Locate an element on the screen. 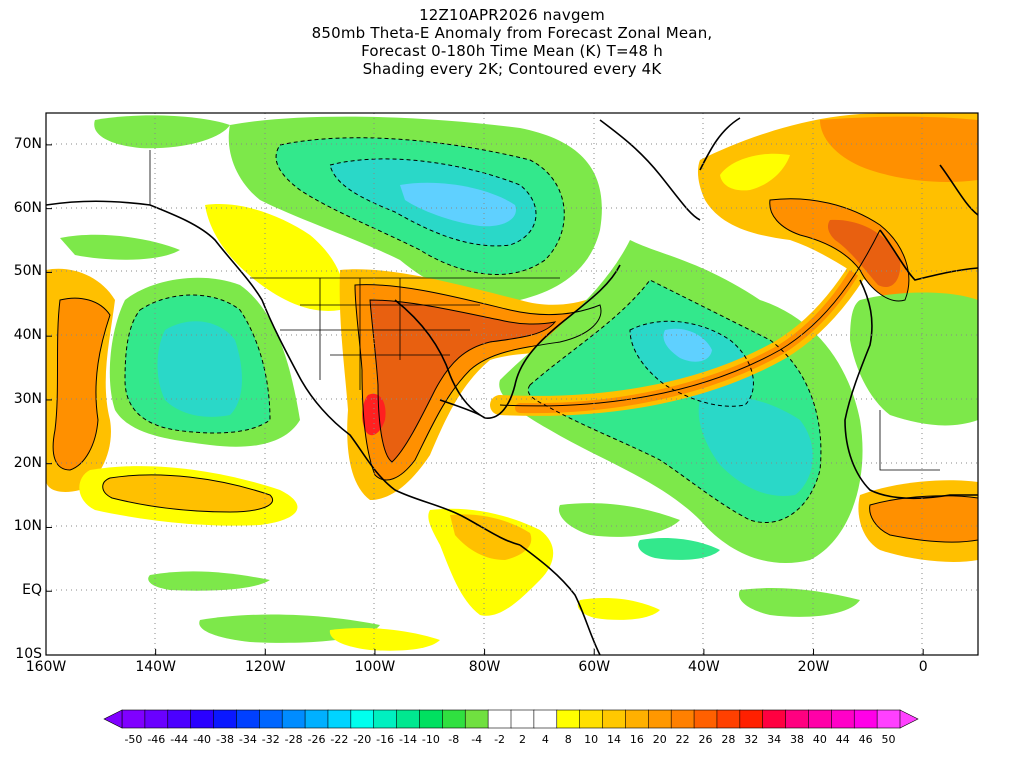  colorbar-label: 10 is located at coordinates (591, 739).